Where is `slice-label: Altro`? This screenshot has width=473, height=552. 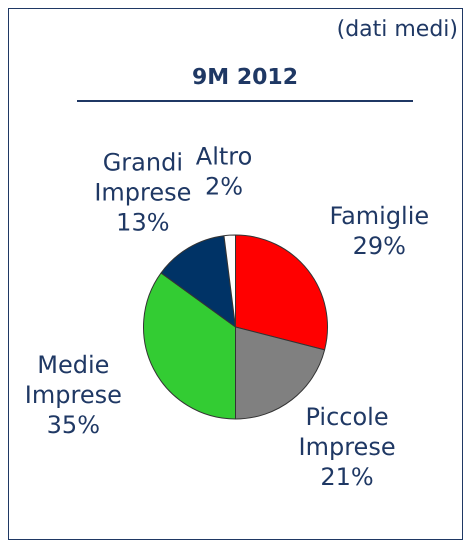 slice-label: Altro is located at coordinates (224, 156).